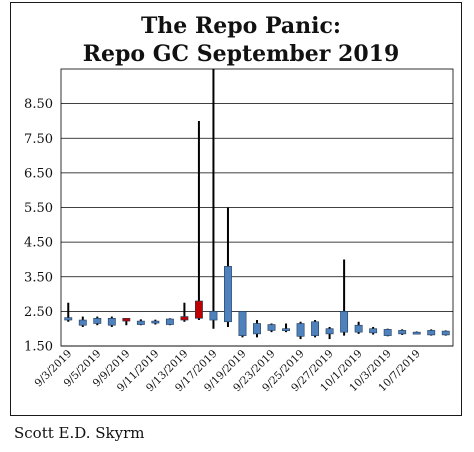 The height and width of the screenshot is (452, 474). I want to click on y-tick-label: 3.50, so click(38, 277).